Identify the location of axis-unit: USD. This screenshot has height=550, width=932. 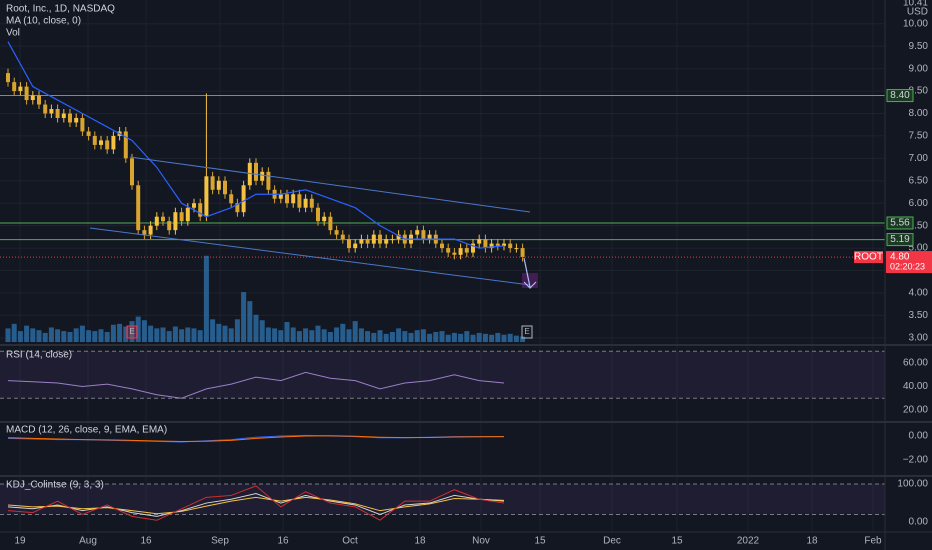
(917, 12).